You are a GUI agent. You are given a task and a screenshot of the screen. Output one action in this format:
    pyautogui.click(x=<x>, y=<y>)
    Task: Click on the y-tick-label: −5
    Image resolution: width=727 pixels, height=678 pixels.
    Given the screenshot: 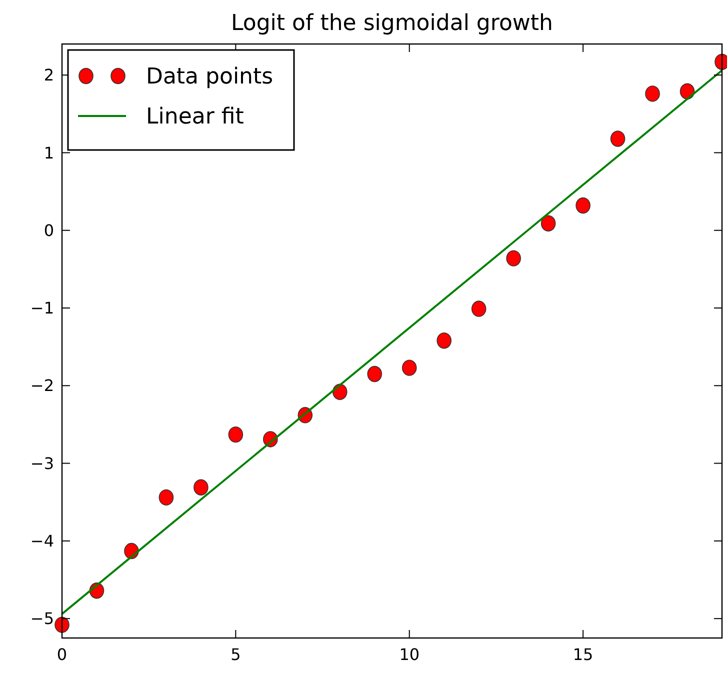 What is the action you would take?
    pyautogui.click(x=42, y=618)
    